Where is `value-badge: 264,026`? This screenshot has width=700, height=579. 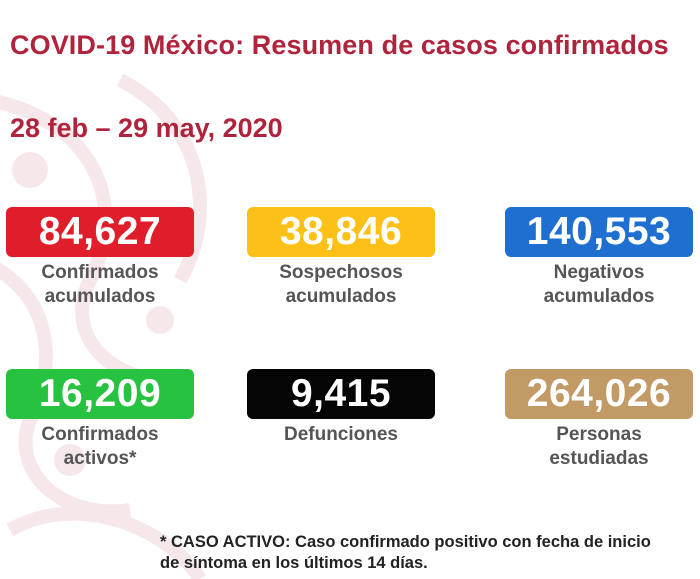 value-badge: 264,026 is located at coordinates (599, 394).